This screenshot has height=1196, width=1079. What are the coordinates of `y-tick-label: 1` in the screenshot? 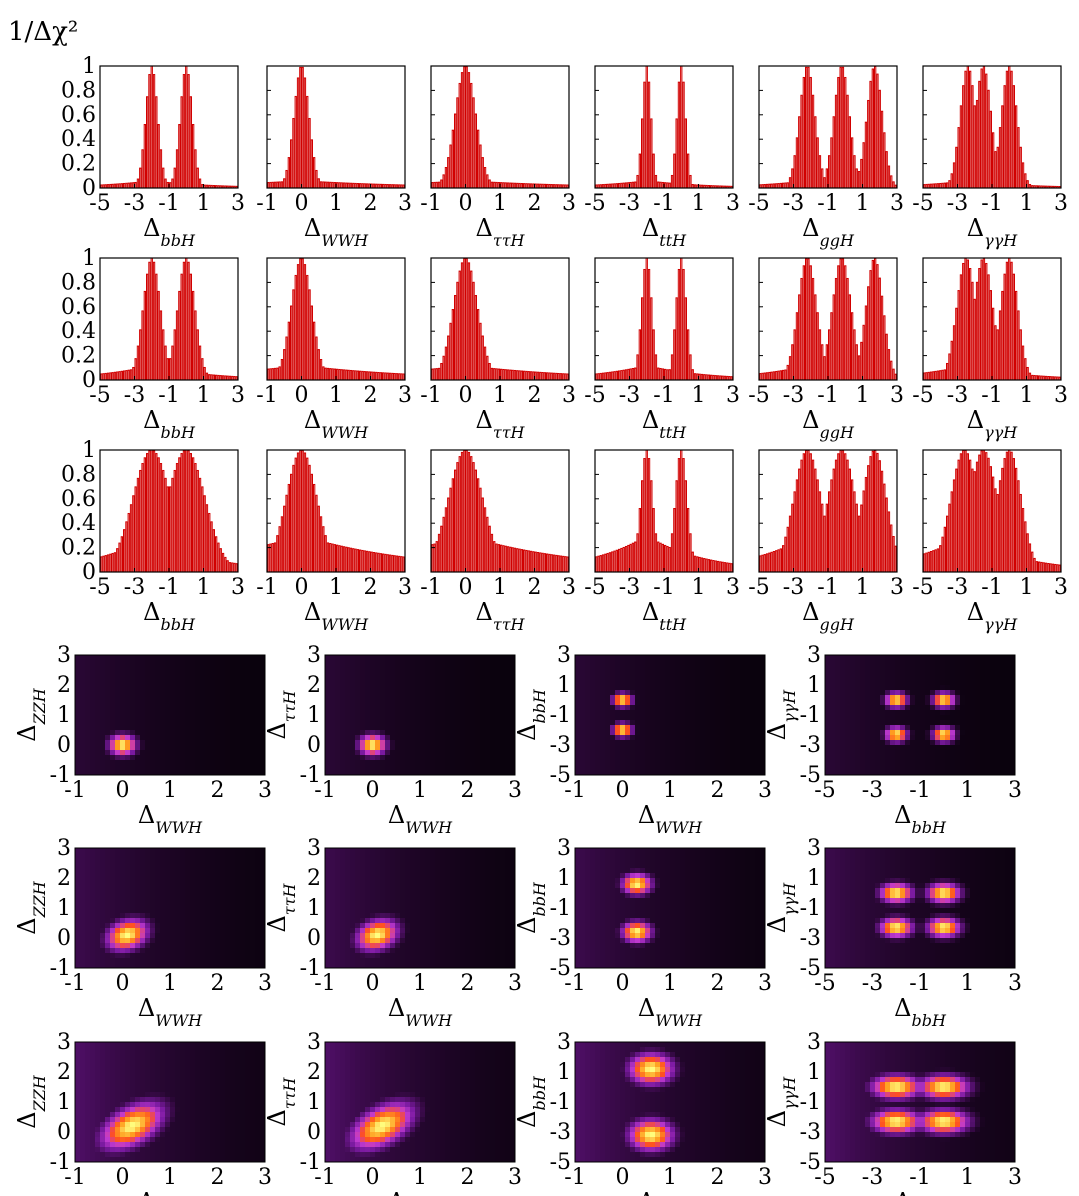 It's located at (89, 450).